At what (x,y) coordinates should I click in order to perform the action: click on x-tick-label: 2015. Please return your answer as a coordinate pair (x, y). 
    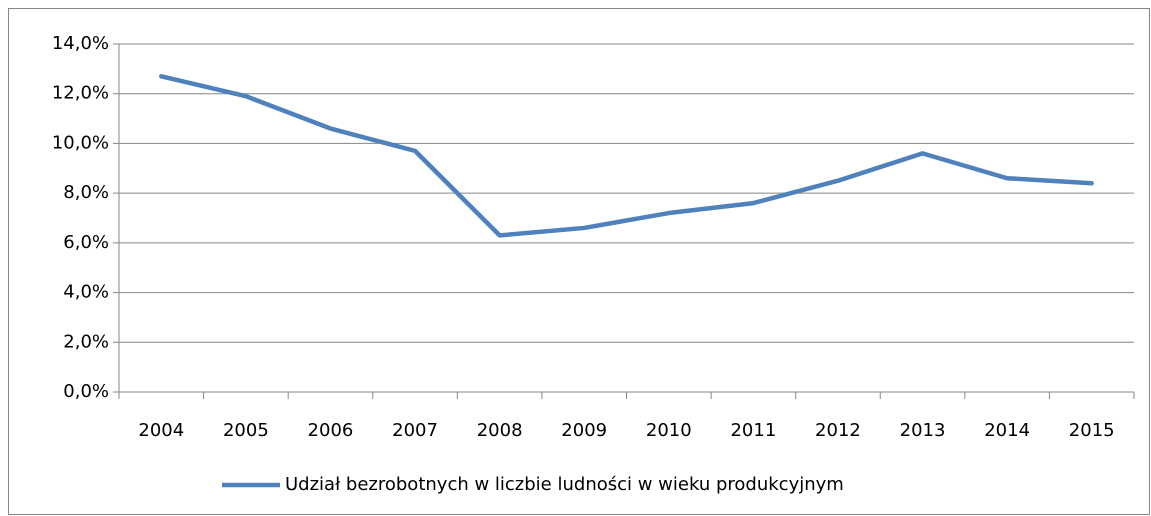
    Looking at the image, I should click on (1092, 430).